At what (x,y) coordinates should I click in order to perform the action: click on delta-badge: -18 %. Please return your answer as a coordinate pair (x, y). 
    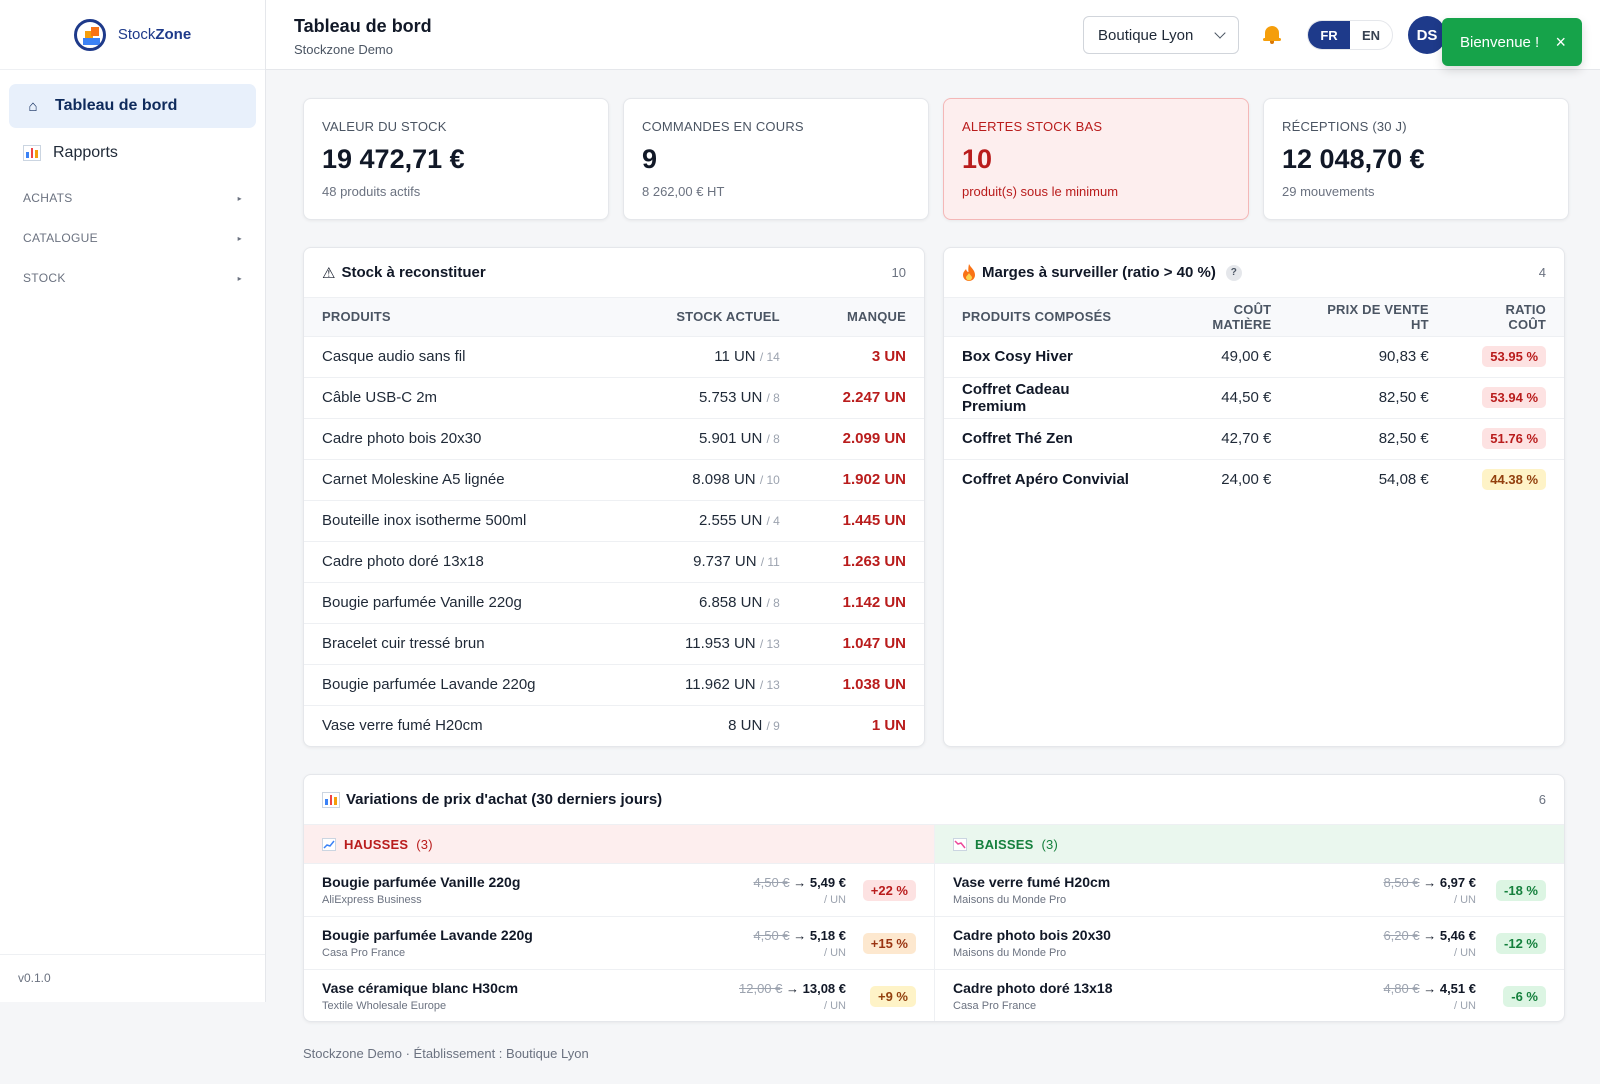
    Looking at the image, I should click on (1521, 890).